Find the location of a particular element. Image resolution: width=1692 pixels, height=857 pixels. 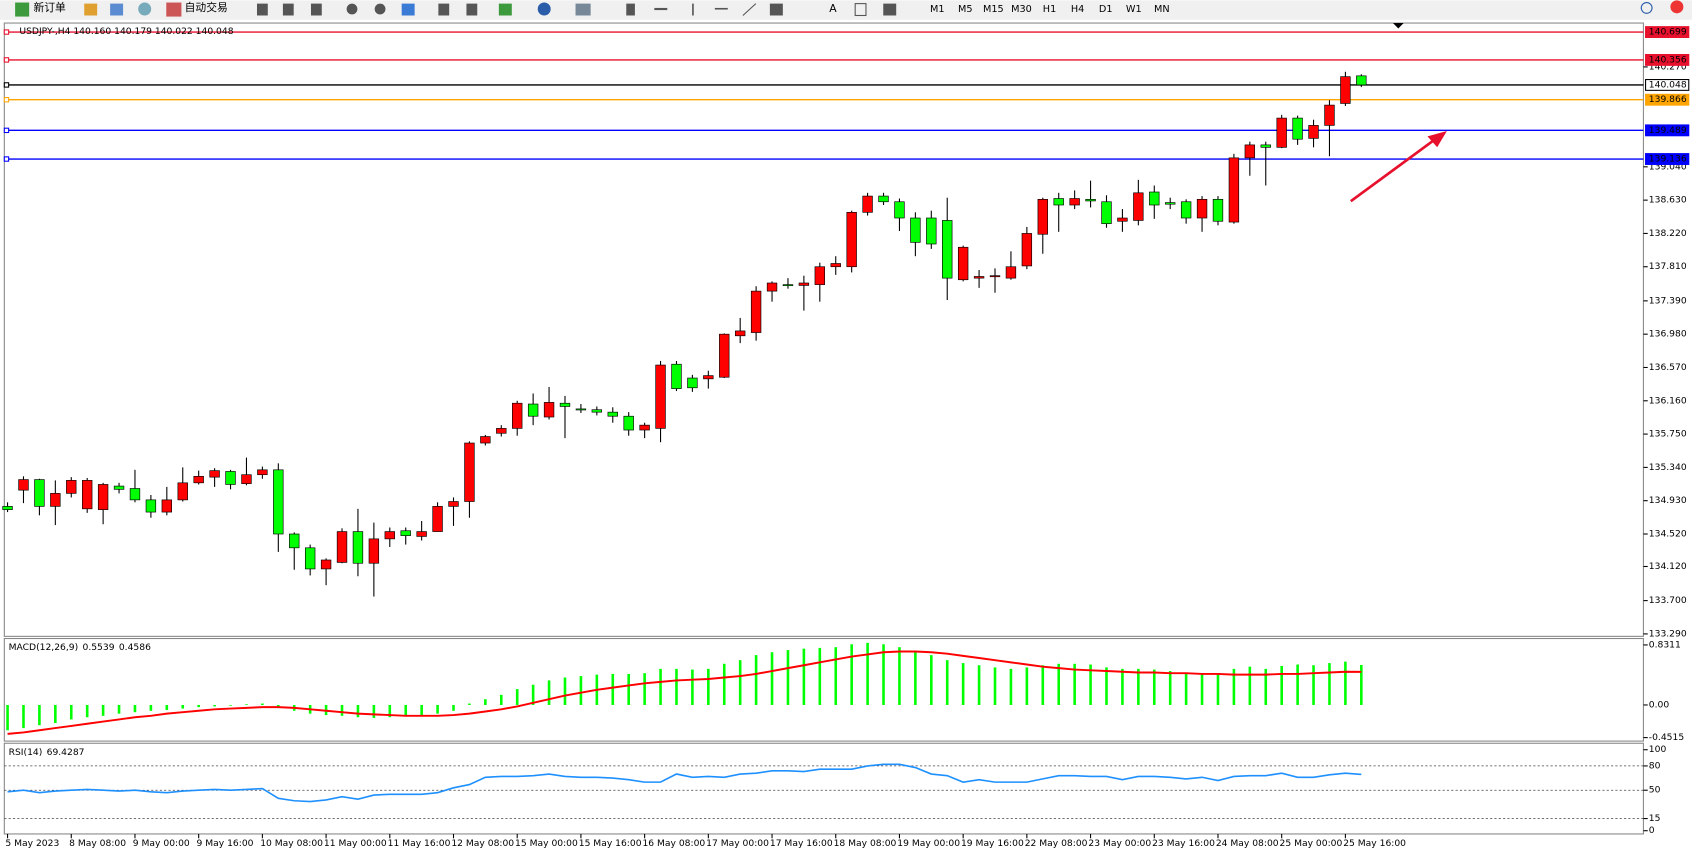

period-button: H1 is located at coordinates (1049, 9).